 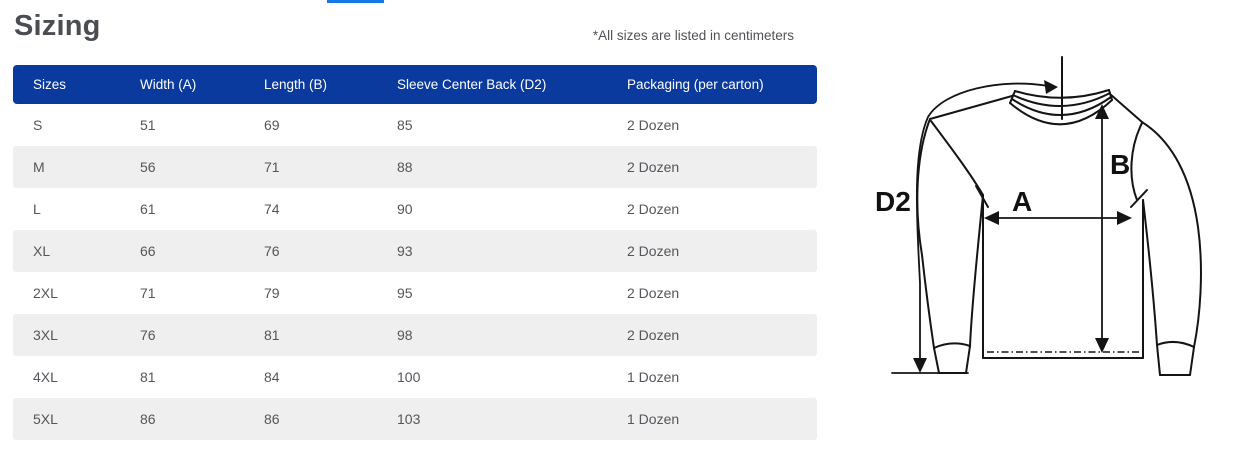 I want to click on cell-size: 4XL, so click(x=45, y=377).